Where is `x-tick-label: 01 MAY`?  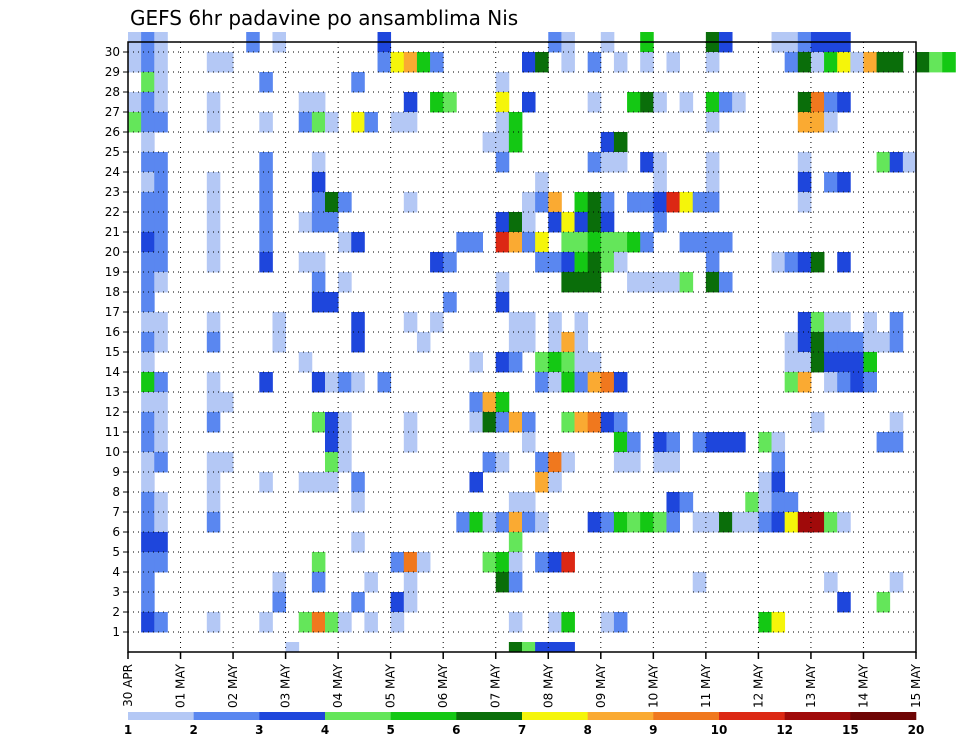
x-tick-label: 01 MAY is located at coordinates (181, 685).